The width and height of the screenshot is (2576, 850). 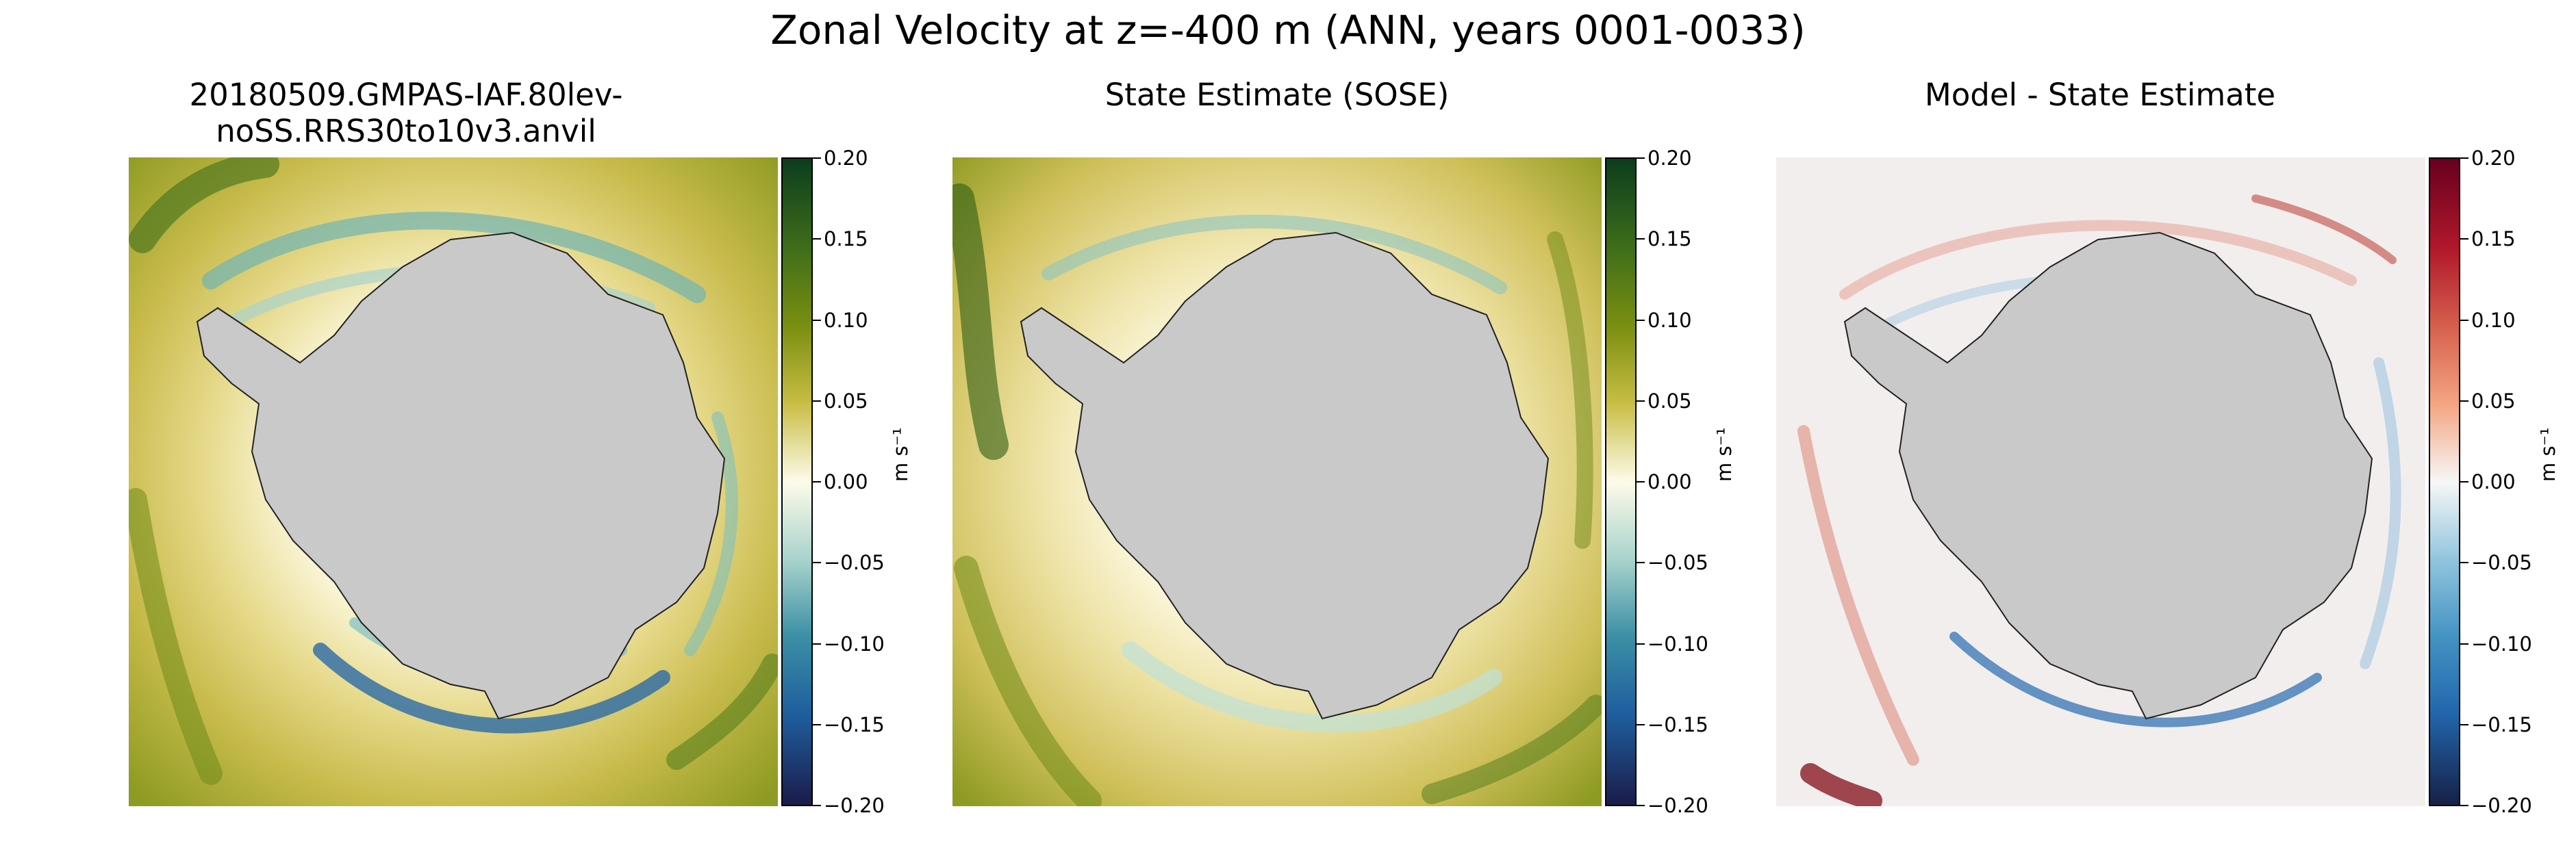 What do you see at coordinates (901, 455) in the screenshot?
I see `colorbar-model-unit: m s⁻¹` at bounding box center [901, 455].